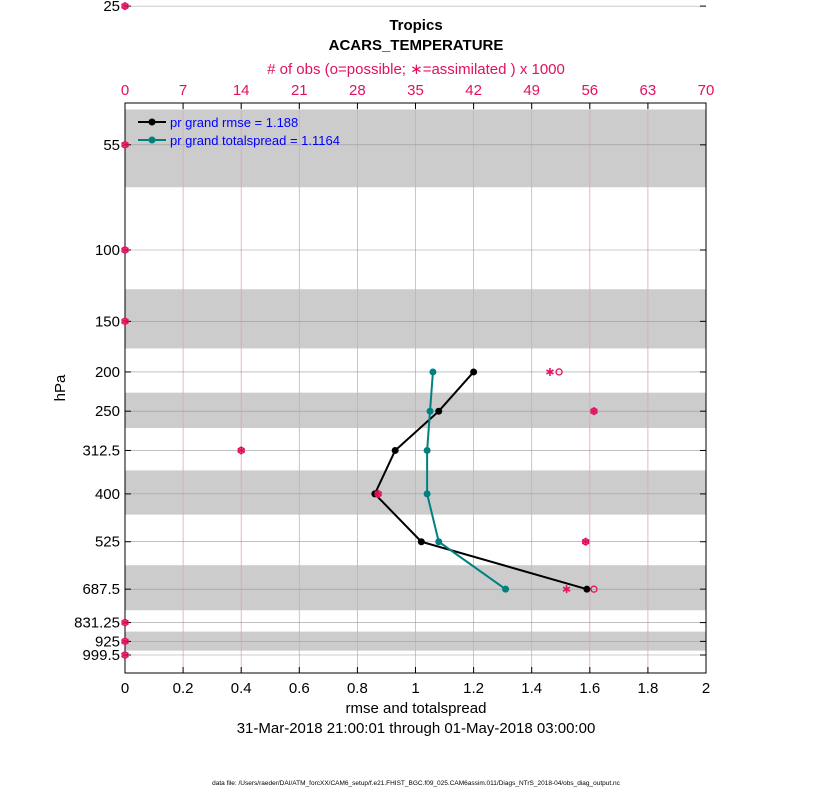 This screenshot has height=800, width=830. I want to click on y-tick-label: 999.5, so click(101, 655).